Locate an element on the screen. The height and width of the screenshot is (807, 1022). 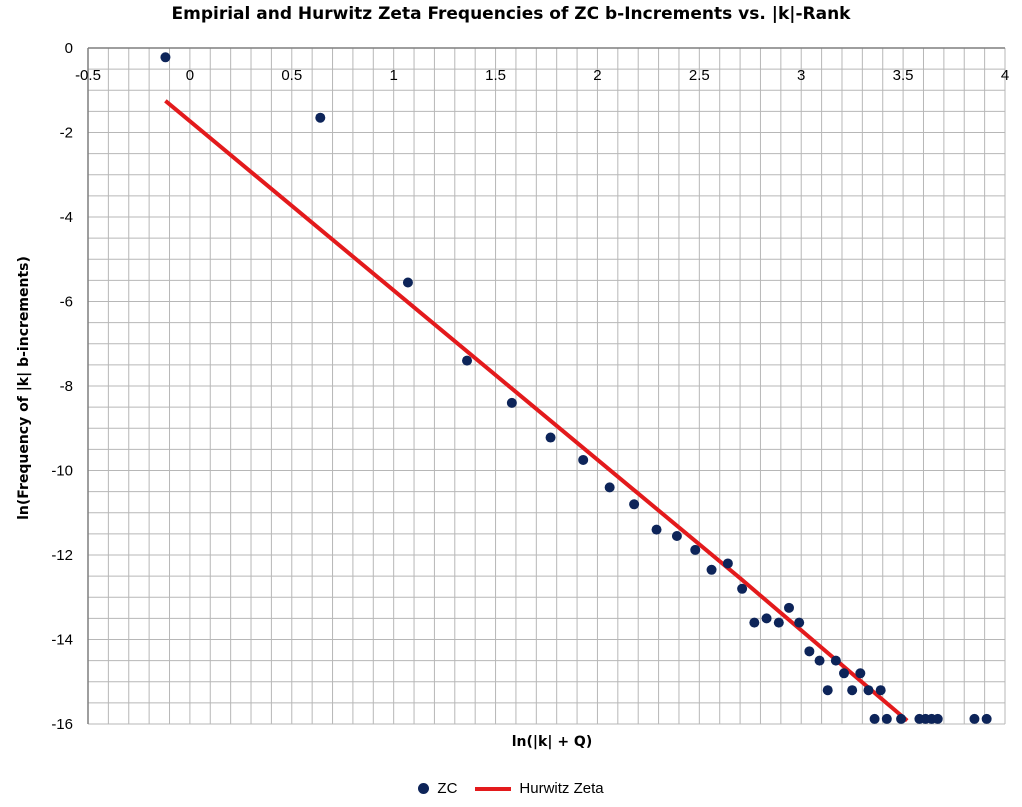
legend-label-hurwitz-zeta: Hurwitz Zeta is located at coordinates (561, 788).